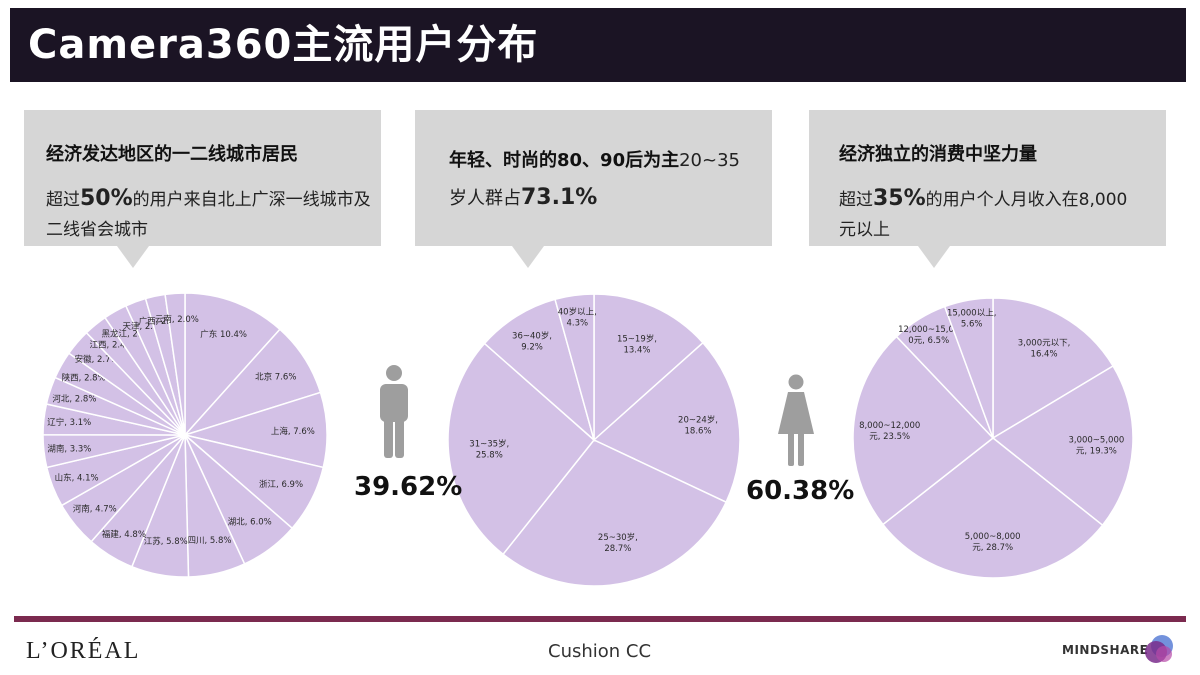 The width and height of the screenshot is (1200, 675). Describe the element at coordinates (577, 318) in the screenshot. I see `age-slice-label-5: 40岁以上, 4.3%` at that location.